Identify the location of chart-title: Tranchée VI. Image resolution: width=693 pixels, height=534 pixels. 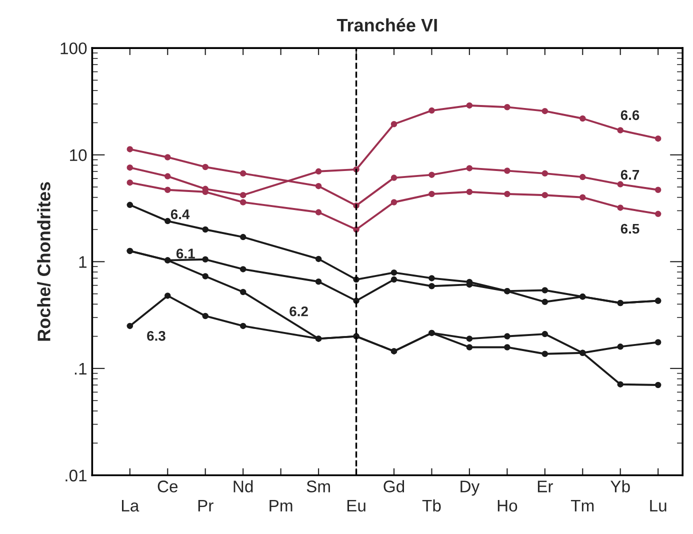
(386, 25).